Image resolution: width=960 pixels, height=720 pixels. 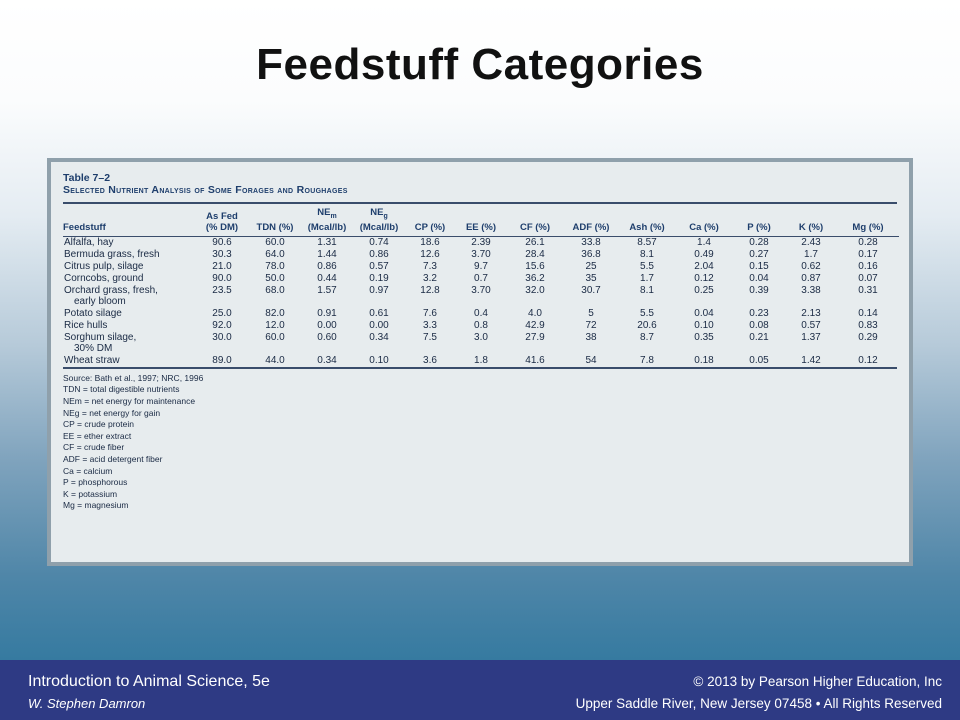 I want to click on table-cell: 0.21, so click(x=759, y=337).